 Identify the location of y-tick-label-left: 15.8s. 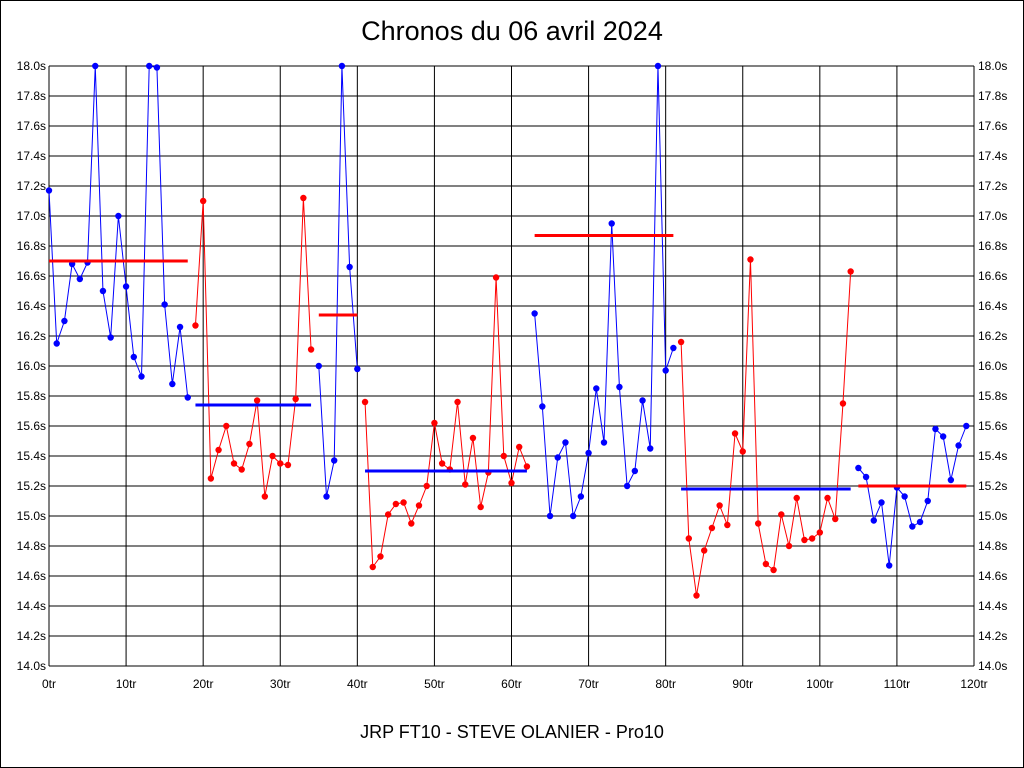
(31, 396).